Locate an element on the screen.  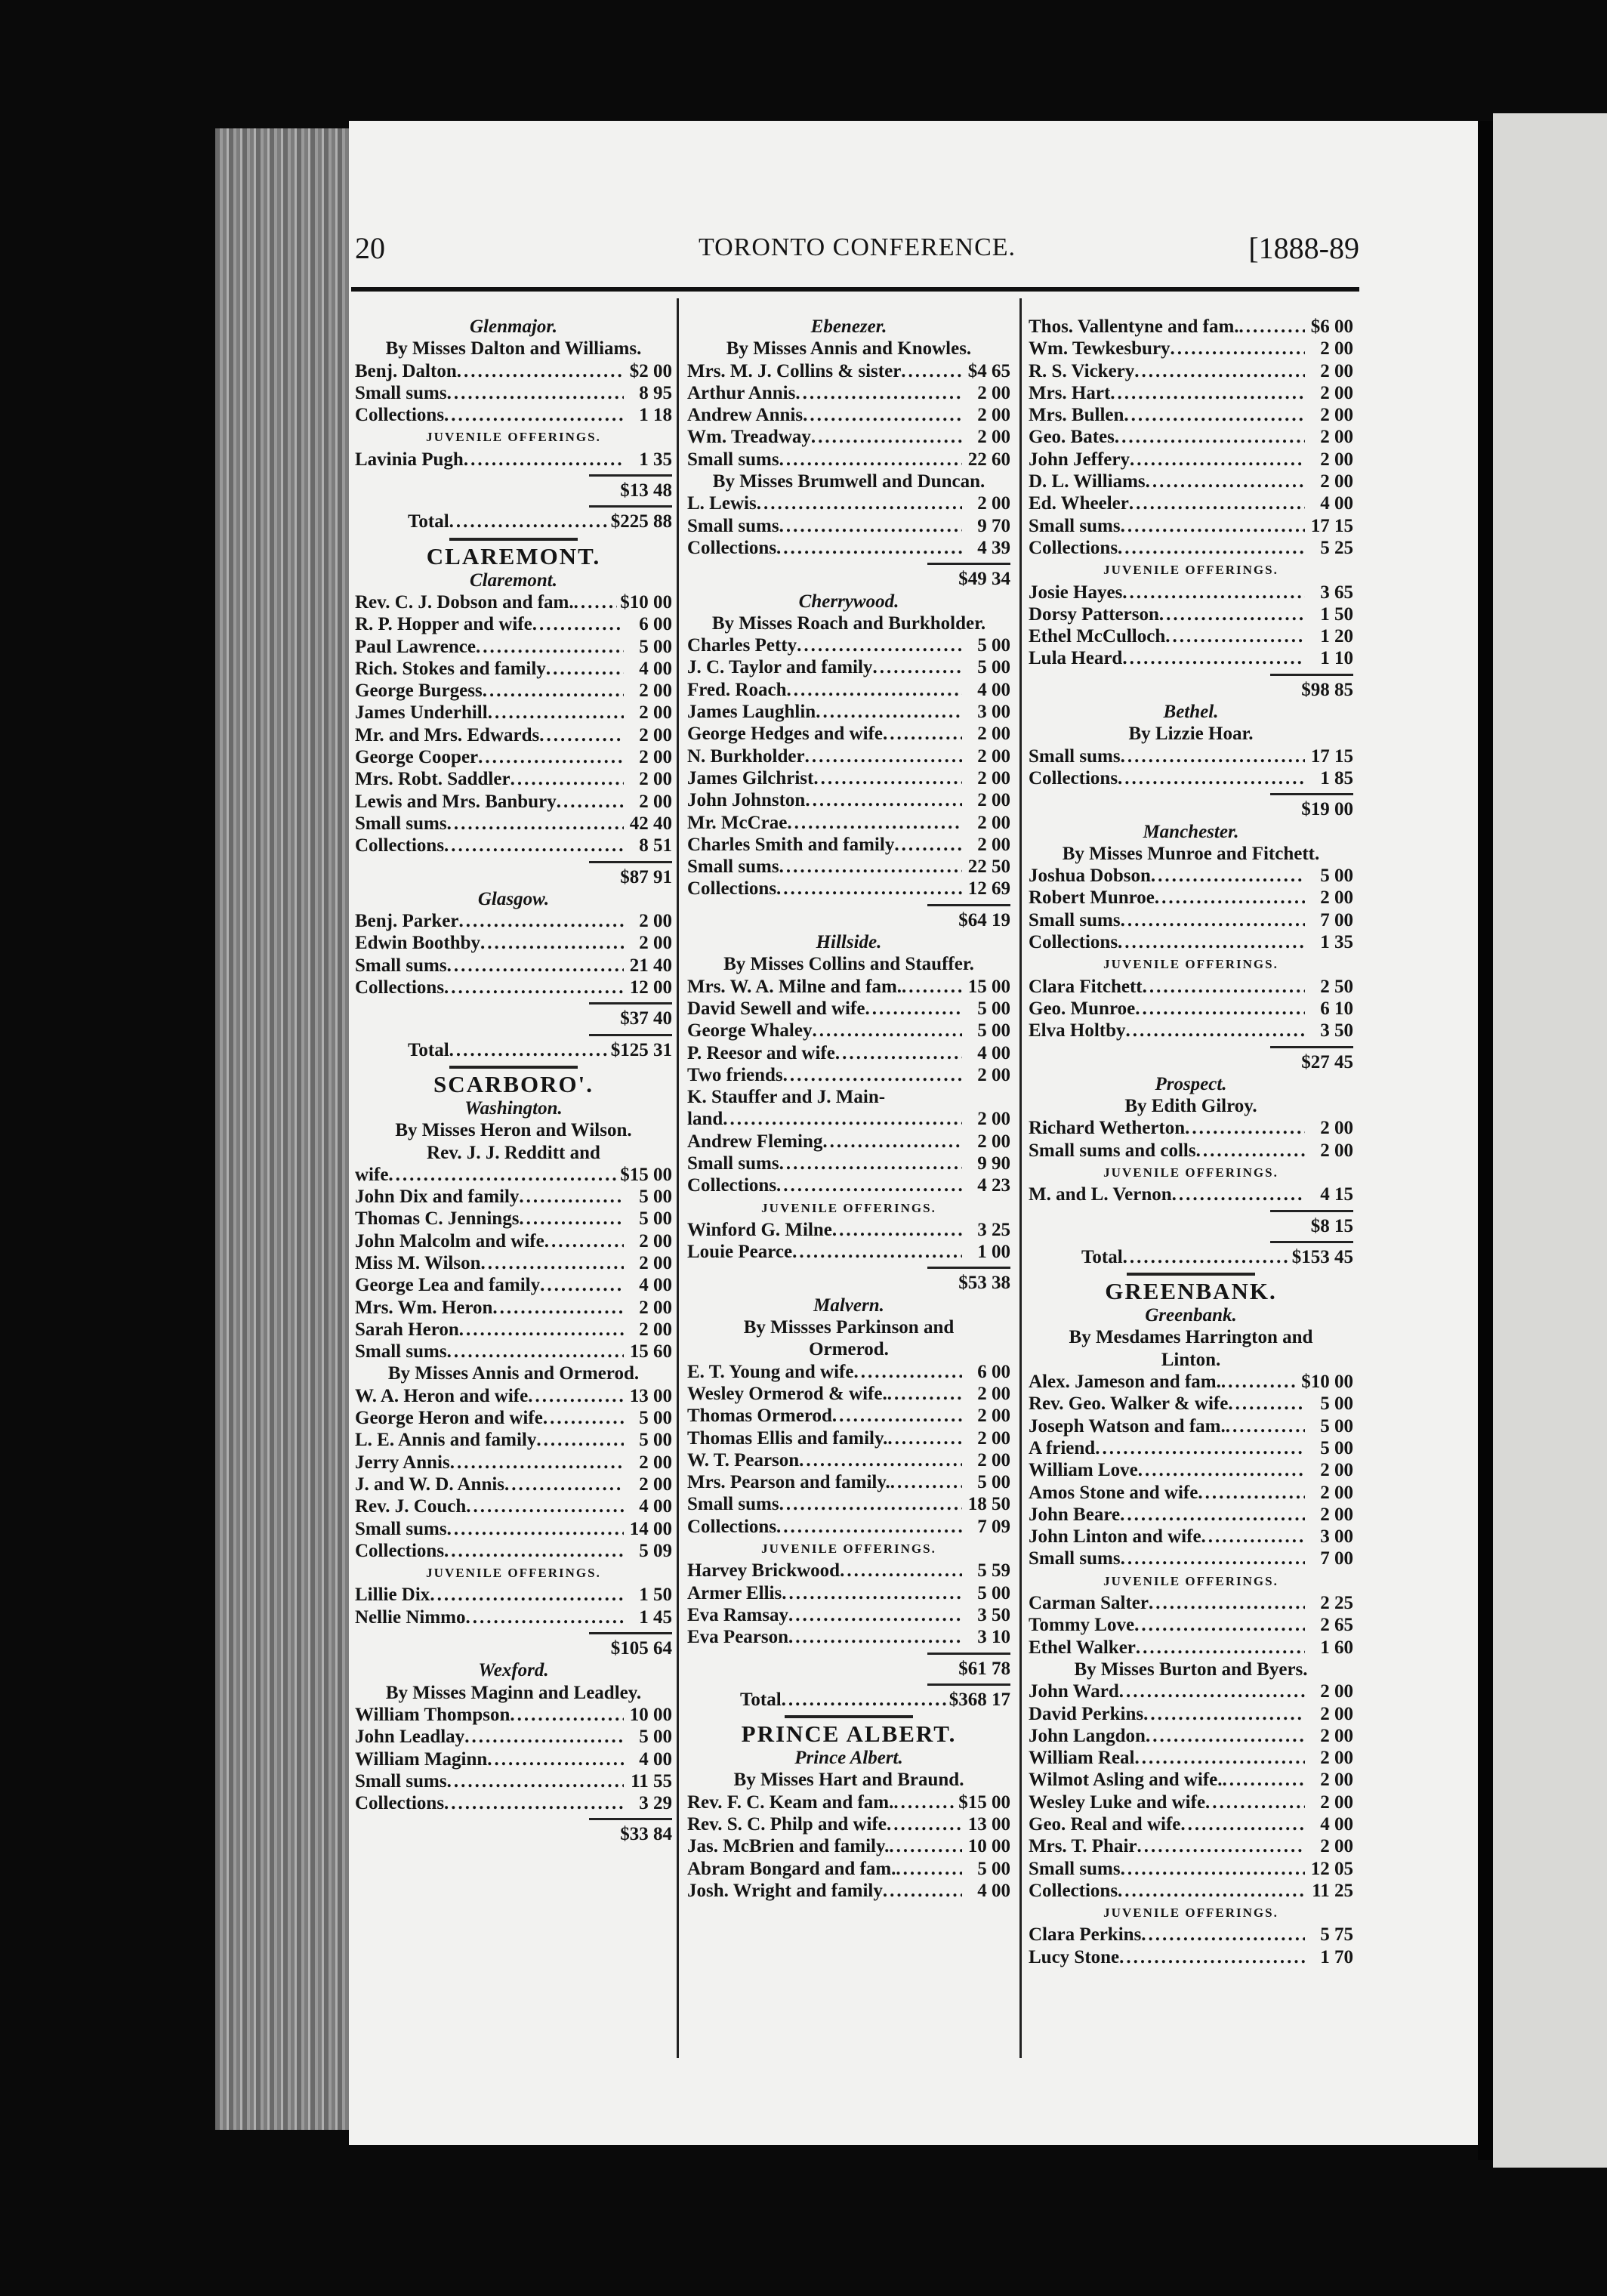
amount: $125 31 is located at coordinates (641, 1049).